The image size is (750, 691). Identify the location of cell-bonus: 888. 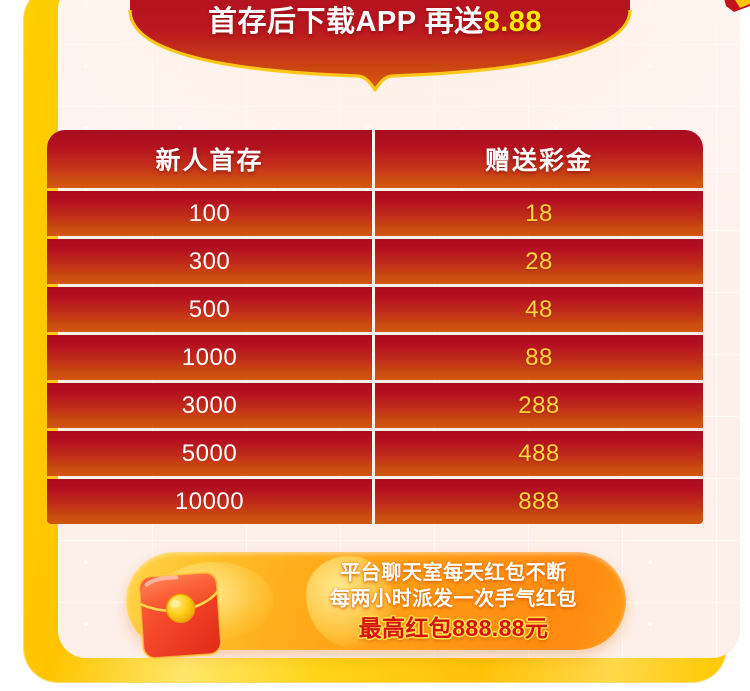
(539, 501).